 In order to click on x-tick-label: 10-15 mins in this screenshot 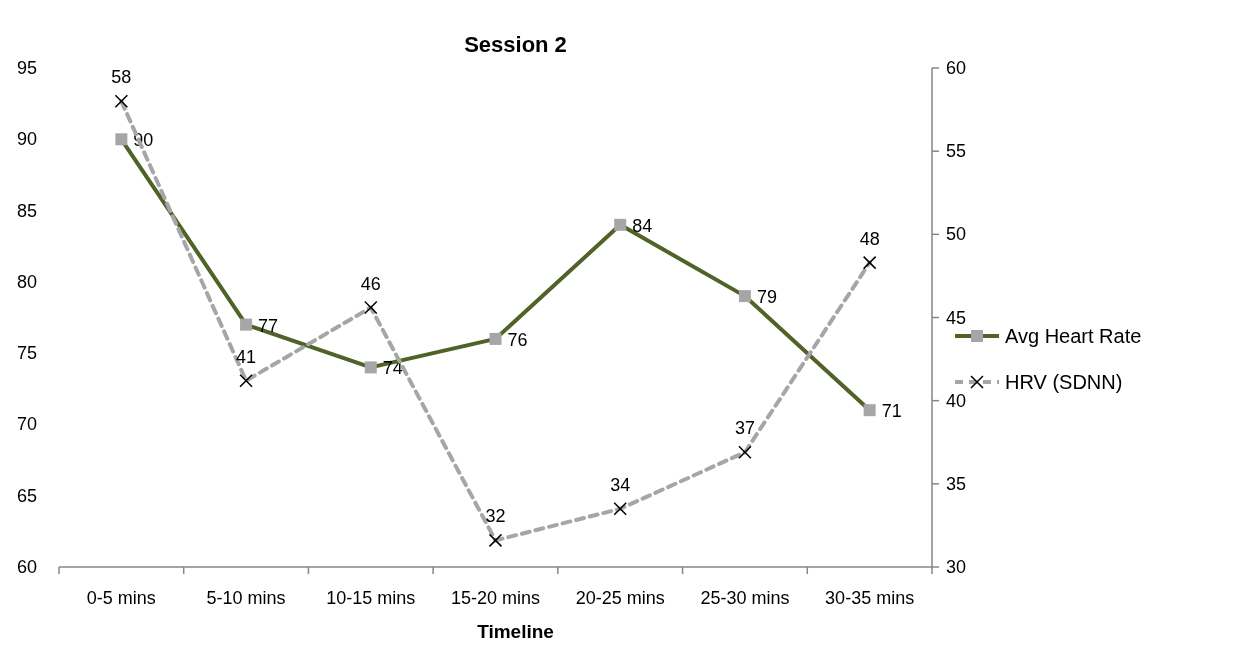, I will do `click(371, 598)`.